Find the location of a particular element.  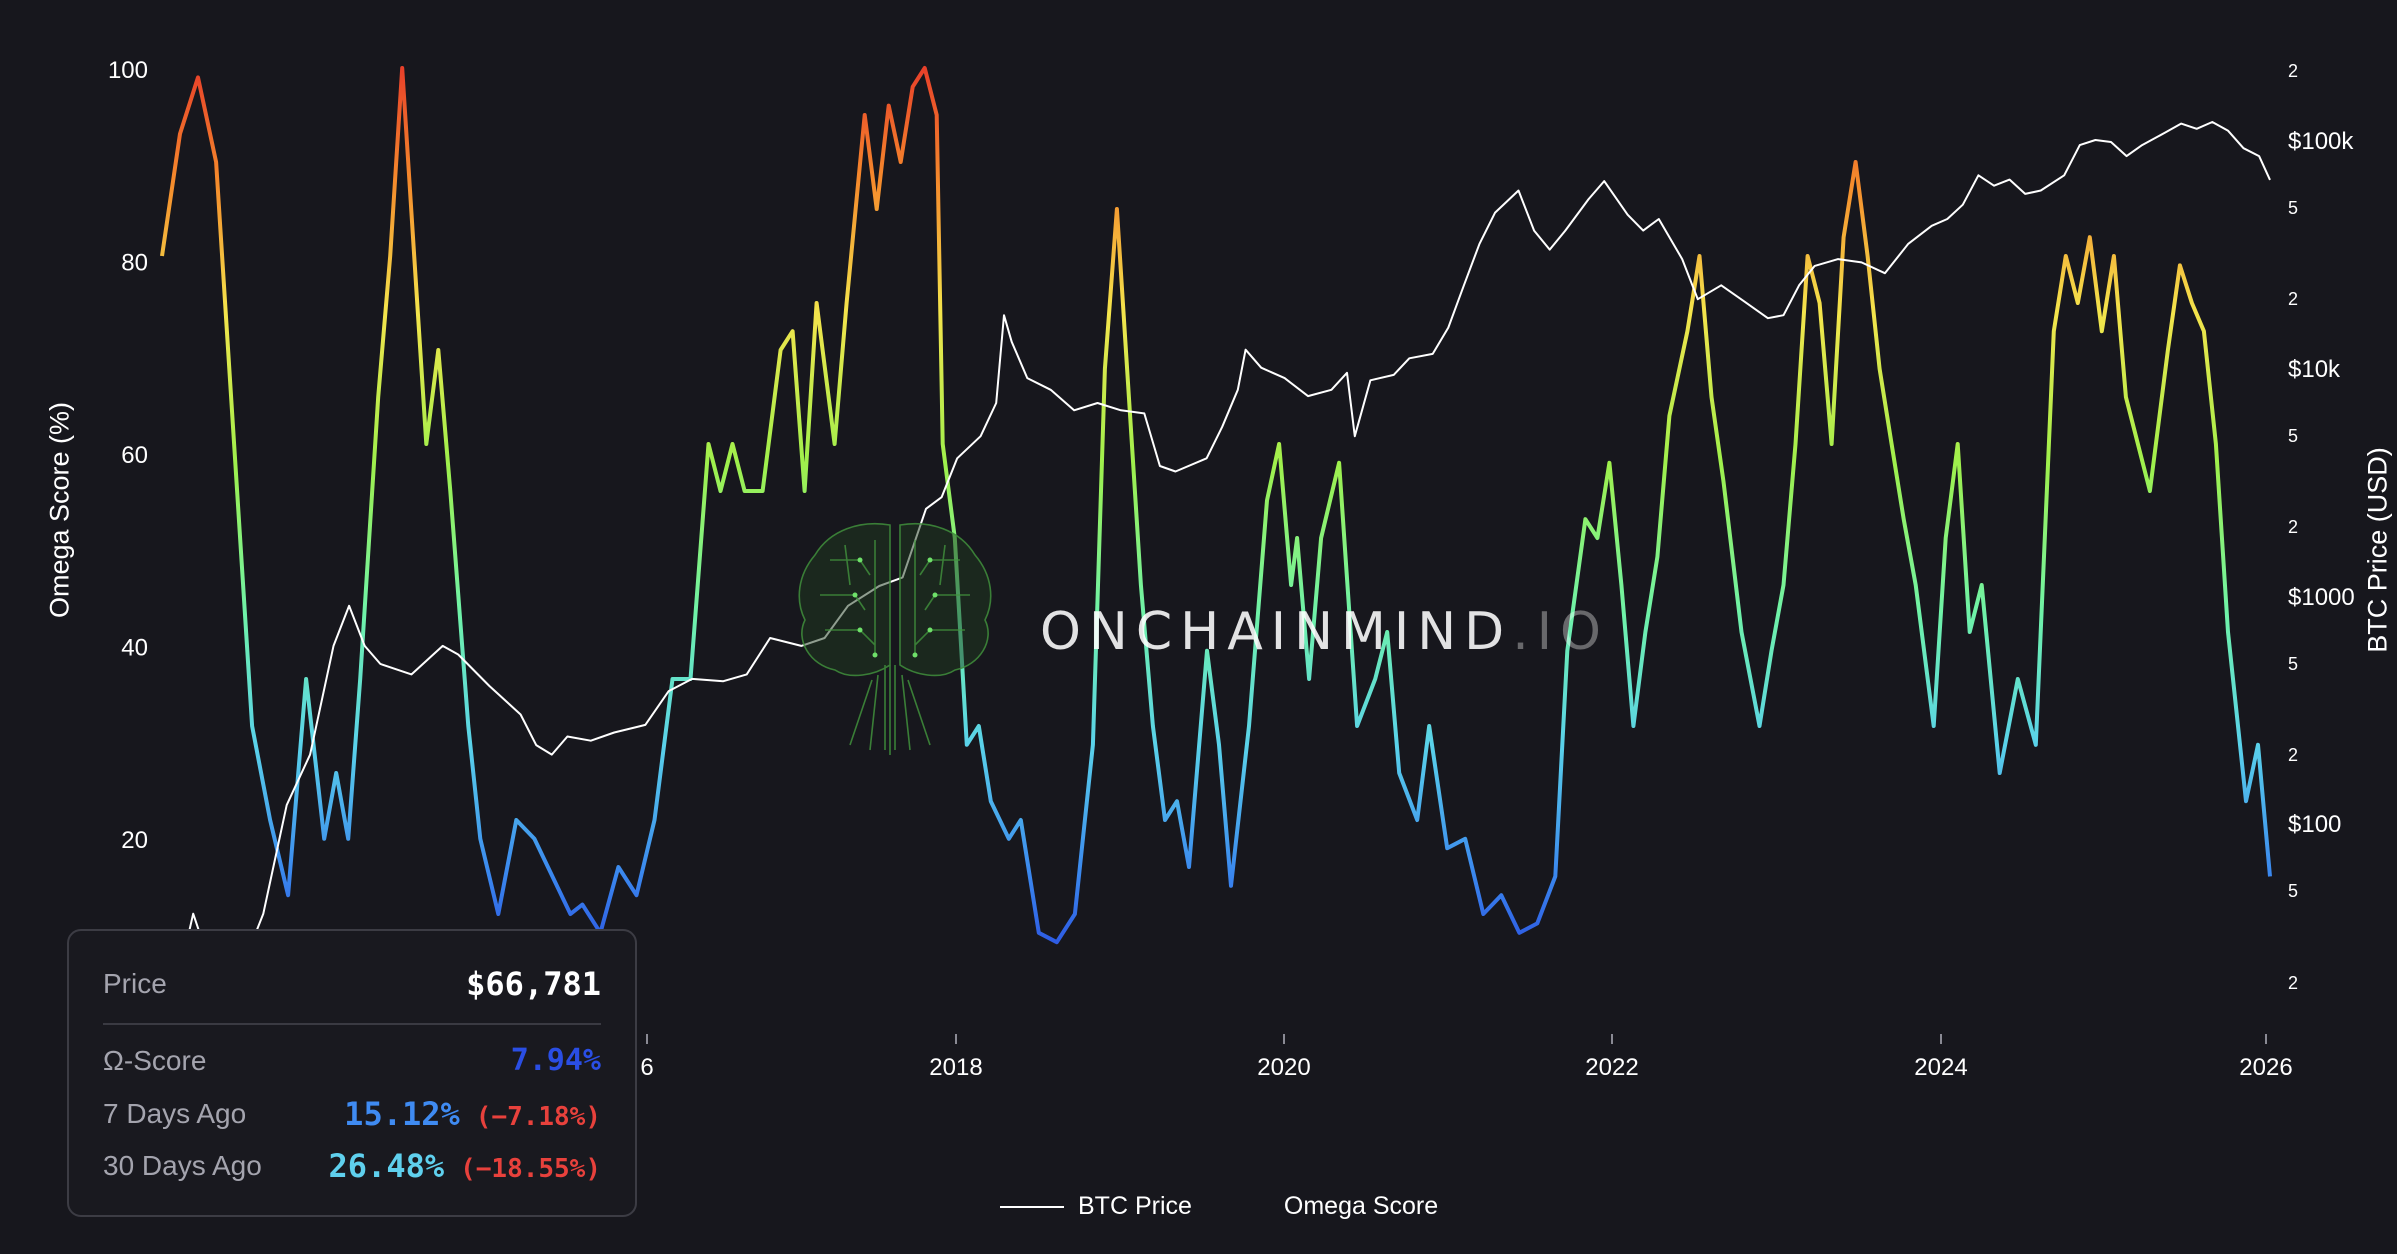

x-tick-label: 2026 is located at coordinates (2265, 1067).